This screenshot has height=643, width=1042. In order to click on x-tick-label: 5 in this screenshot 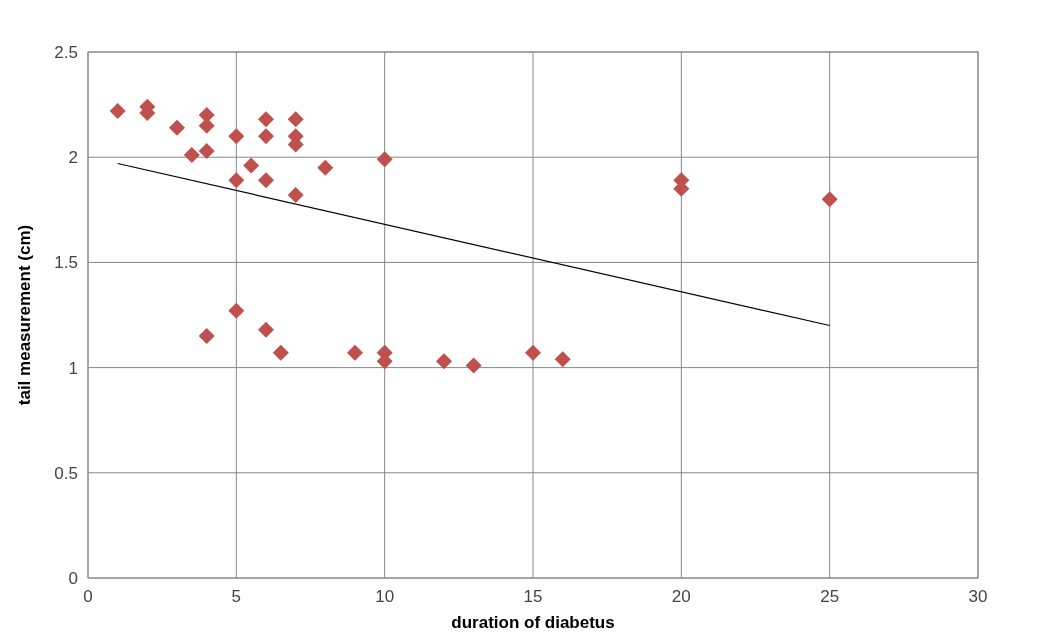, I will do `click(236, 596)`.